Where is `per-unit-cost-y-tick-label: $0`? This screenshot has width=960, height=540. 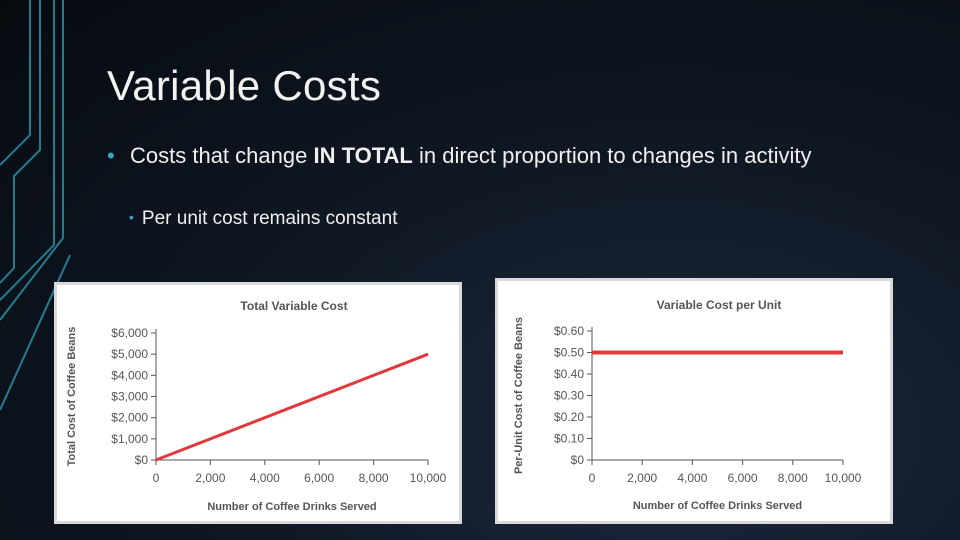
per-unit-cost-y-tick-label: $0 is located at coordinates (578, 460).